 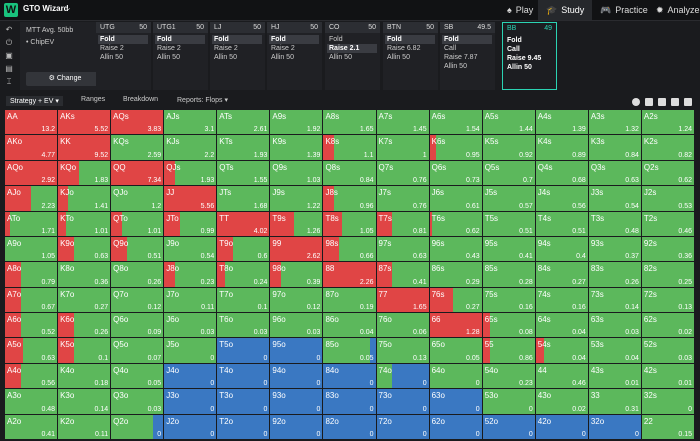 I want to click on hand-cell-a2o: A2o 0.41, so click(x=32, y=427).